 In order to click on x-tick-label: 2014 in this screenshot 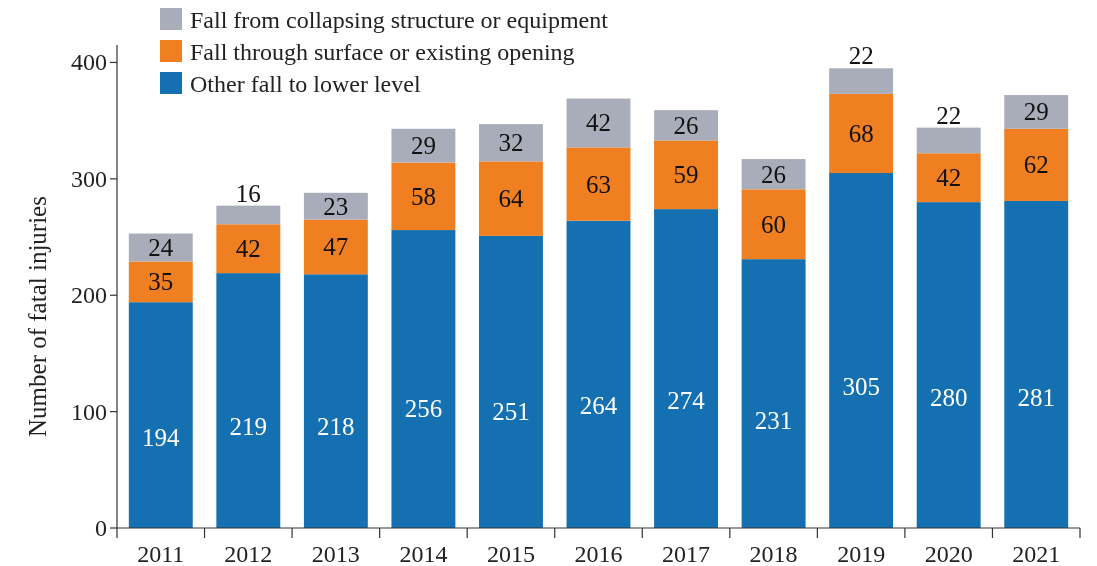, I will do `click(423, 553)`.